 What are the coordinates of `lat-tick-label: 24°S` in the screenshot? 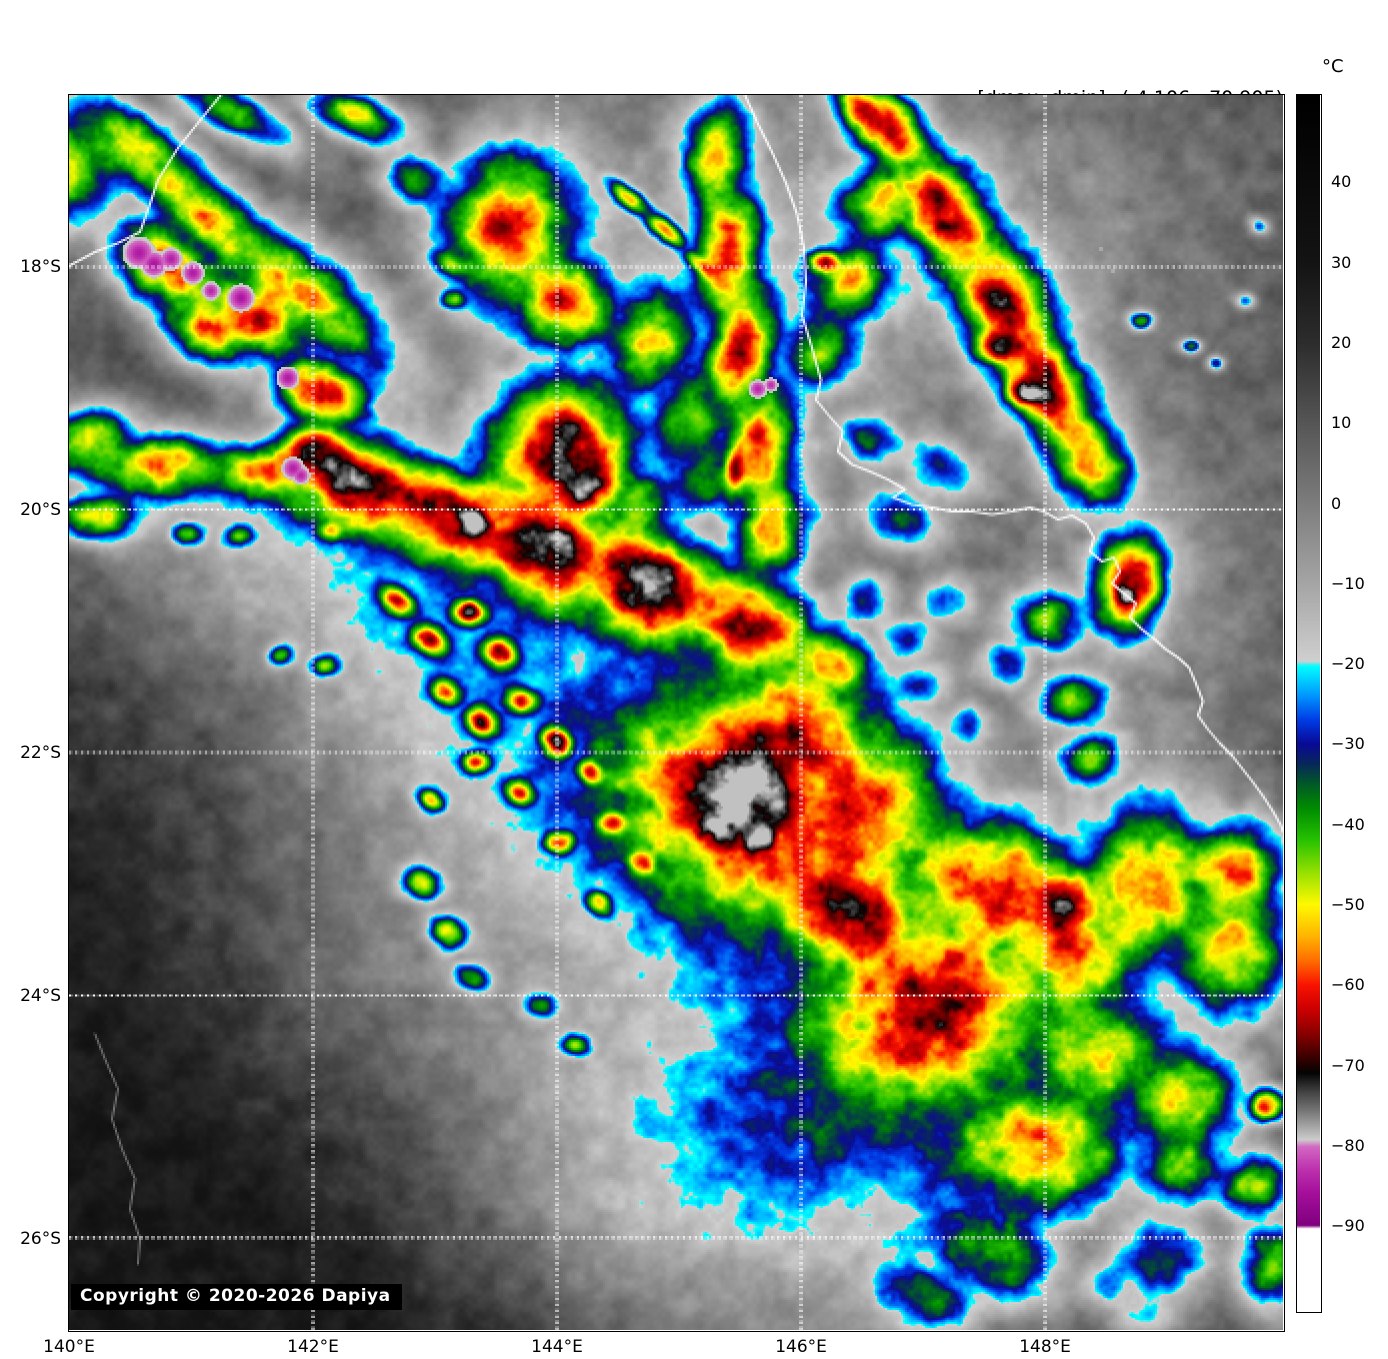 It's located at (40, 995).